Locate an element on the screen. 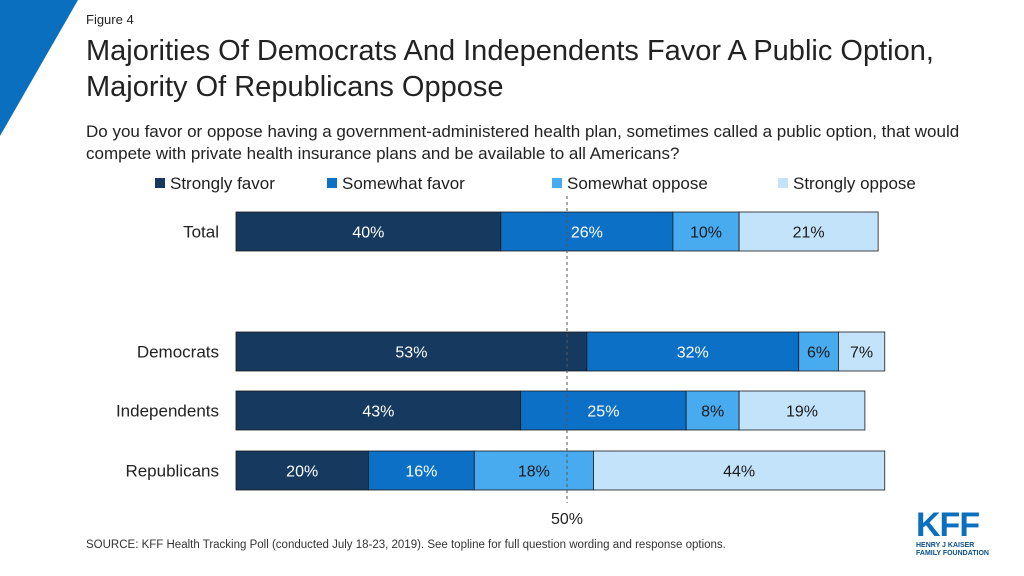  legend-label: Strongly favor is located at coordinates (222, 183).